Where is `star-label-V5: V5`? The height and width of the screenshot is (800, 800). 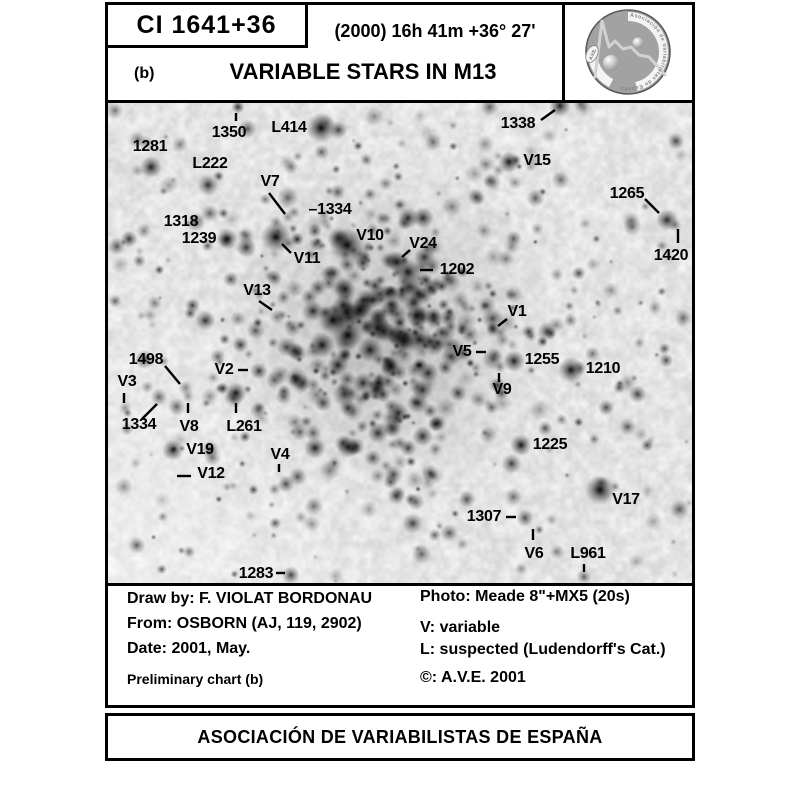 star-label-V5: V5 is located at coordinates (462, 351).